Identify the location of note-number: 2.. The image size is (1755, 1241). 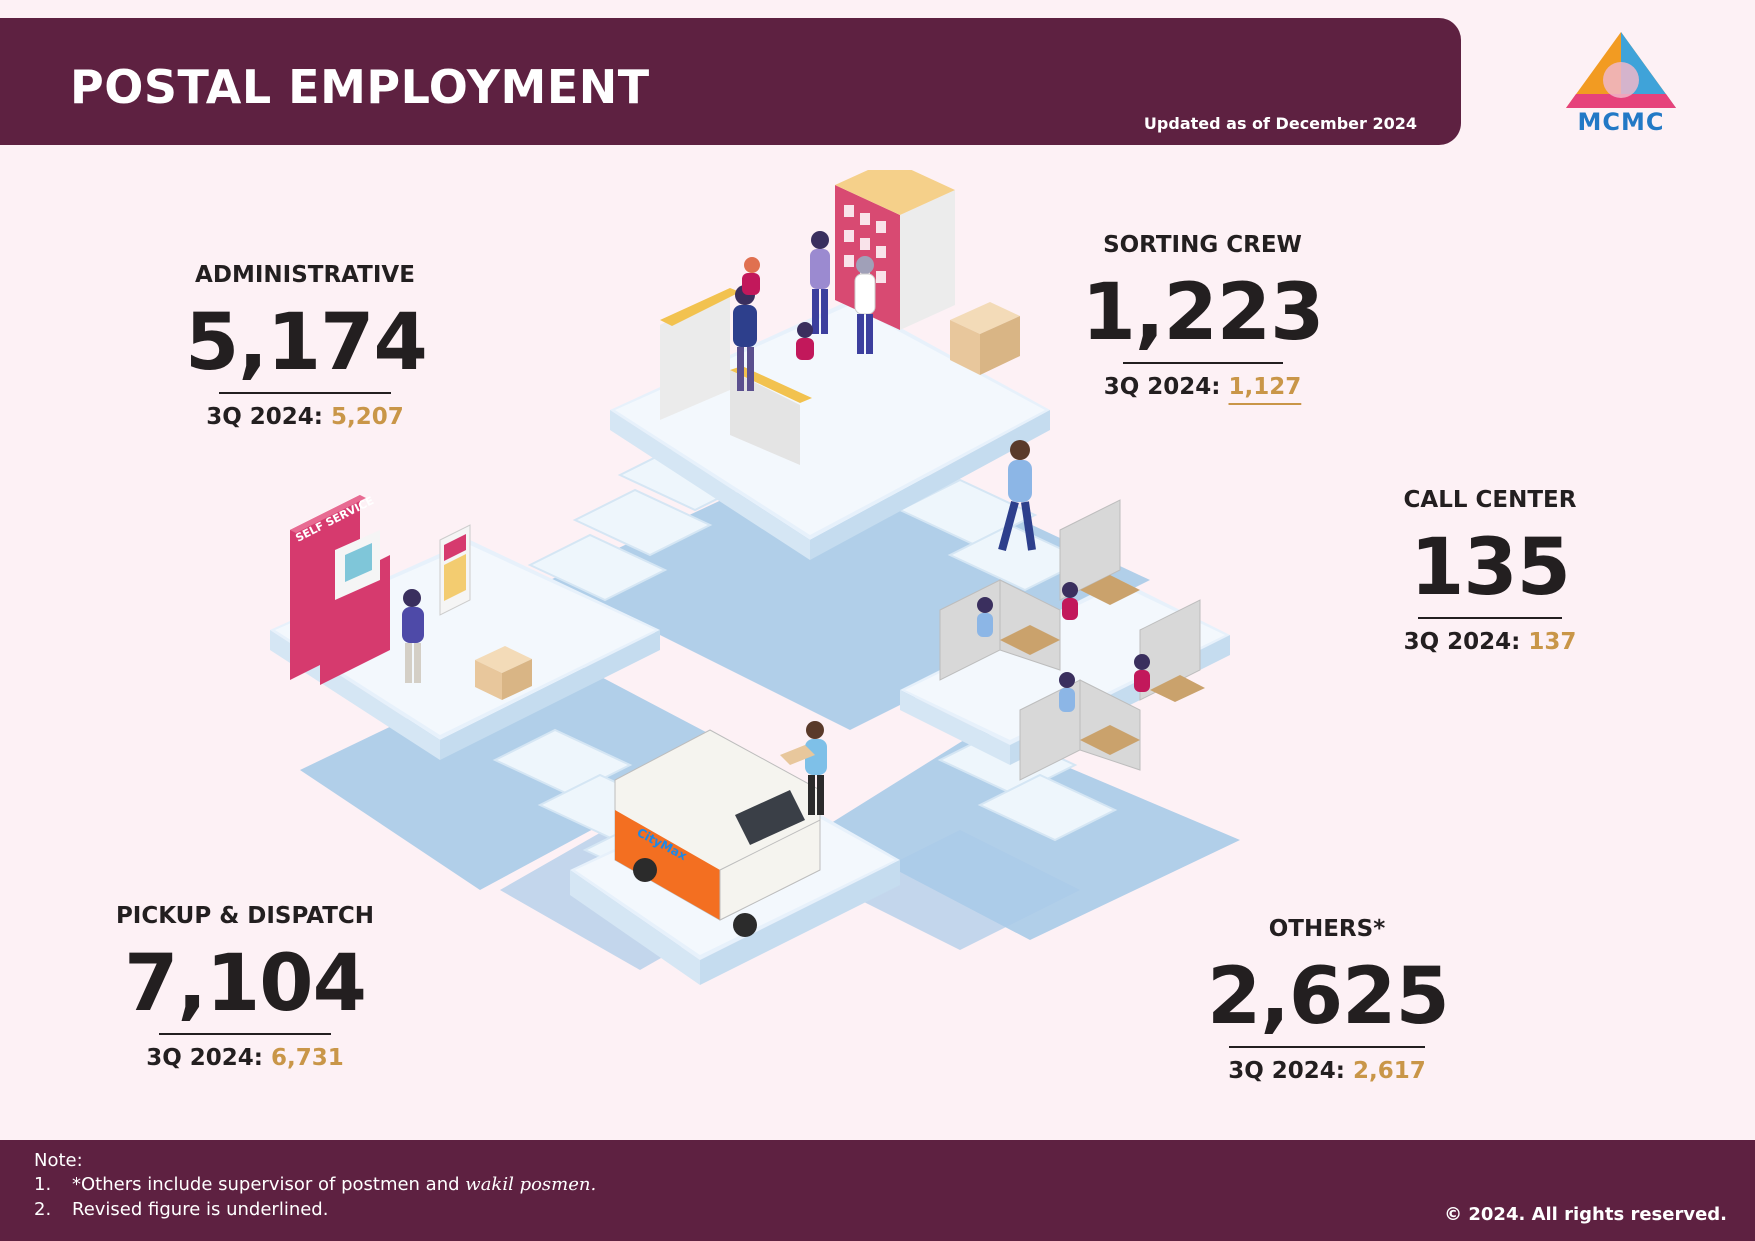
(43, 1209).